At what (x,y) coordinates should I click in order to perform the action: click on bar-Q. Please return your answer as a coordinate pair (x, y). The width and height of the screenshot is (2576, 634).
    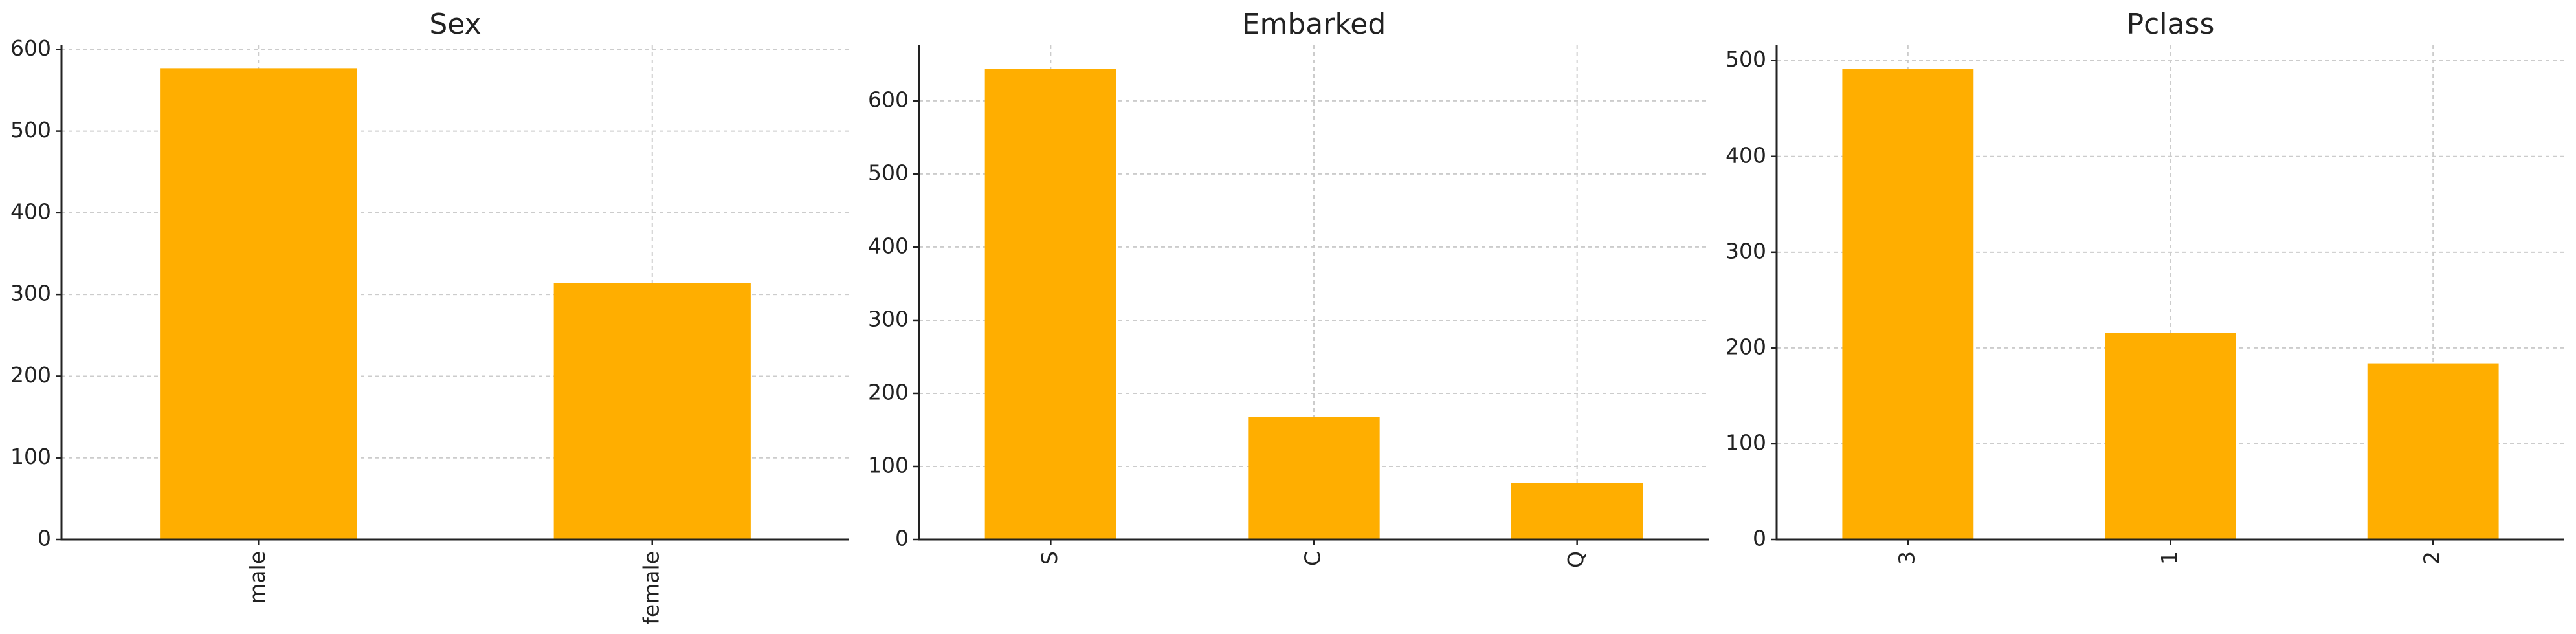
    Looking at the image, I should click on (1577, 511).